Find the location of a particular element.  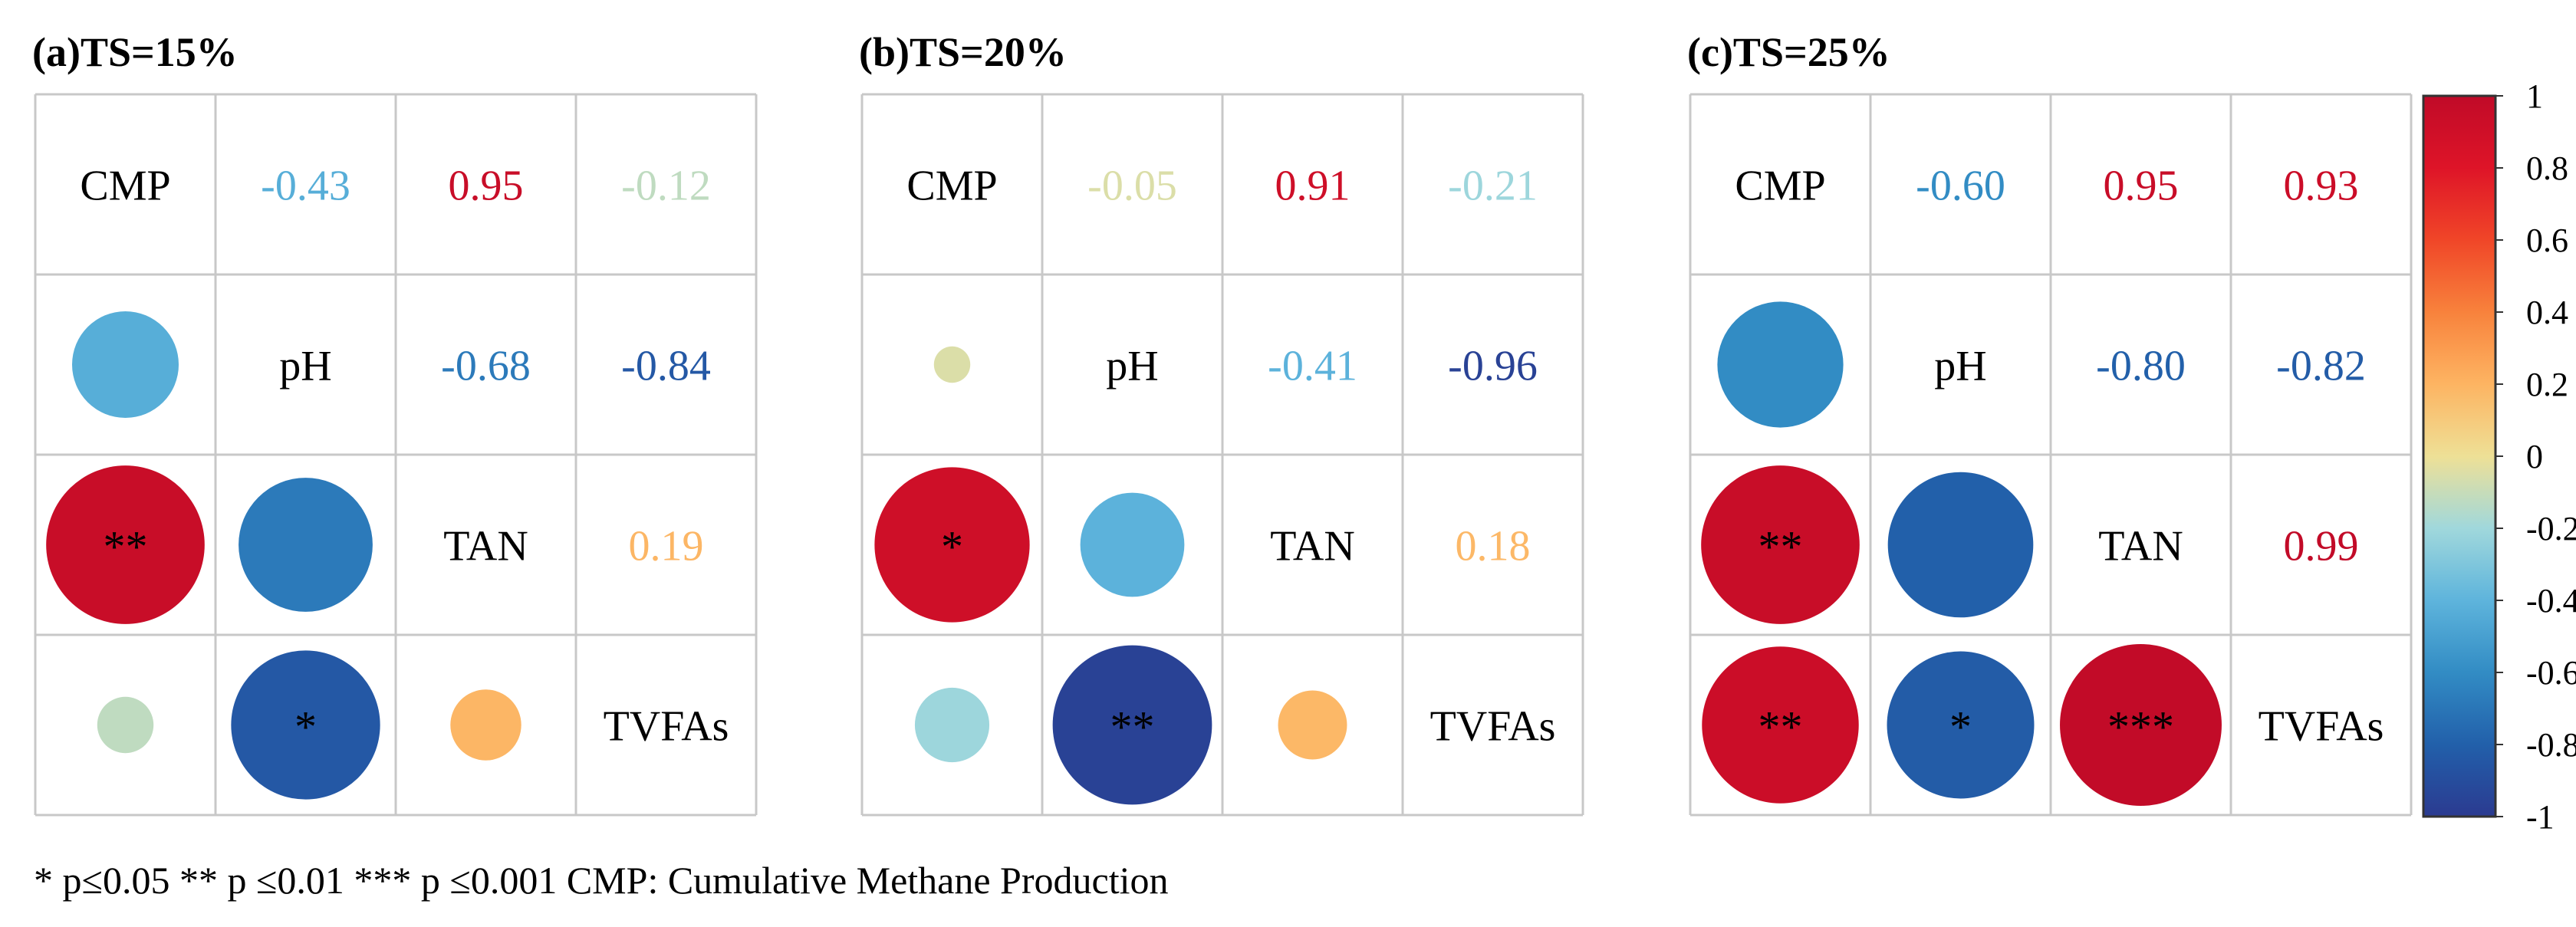

colorbar-tick-label: 0 is located at coordinates (2534, 456).